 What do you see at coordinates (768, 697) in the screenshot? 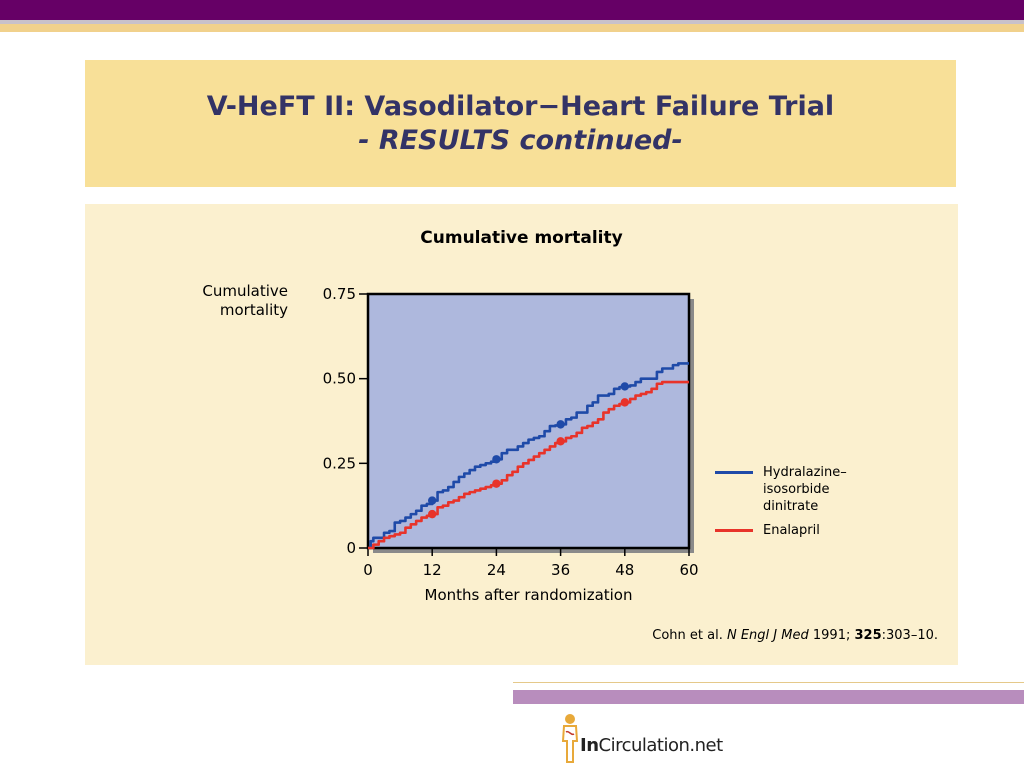
I see `footer-stripe` at bounding box center [768, 697].